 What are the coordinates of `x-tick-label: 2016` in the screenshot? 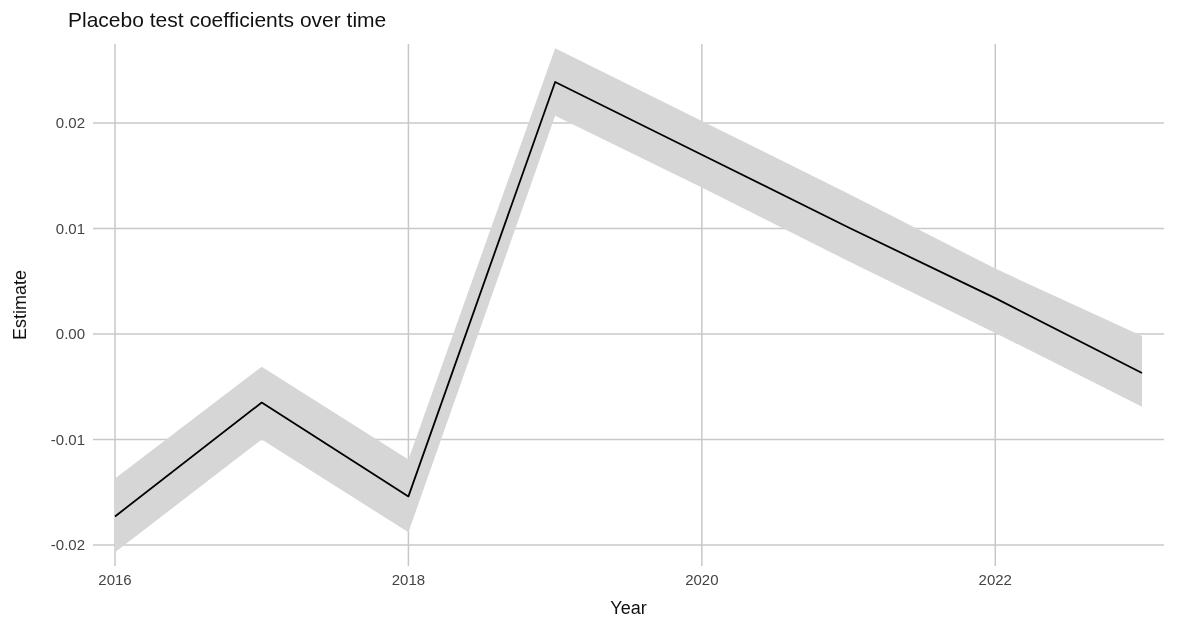 It's located at (115, 579).